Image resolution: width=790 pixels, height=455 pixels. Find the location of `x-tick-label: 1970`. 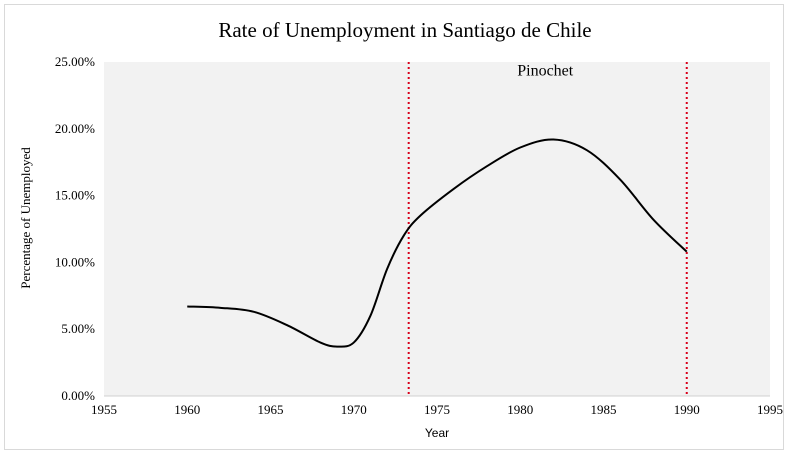

x-tick-label: 1970 is located at coordinates (354, 409).